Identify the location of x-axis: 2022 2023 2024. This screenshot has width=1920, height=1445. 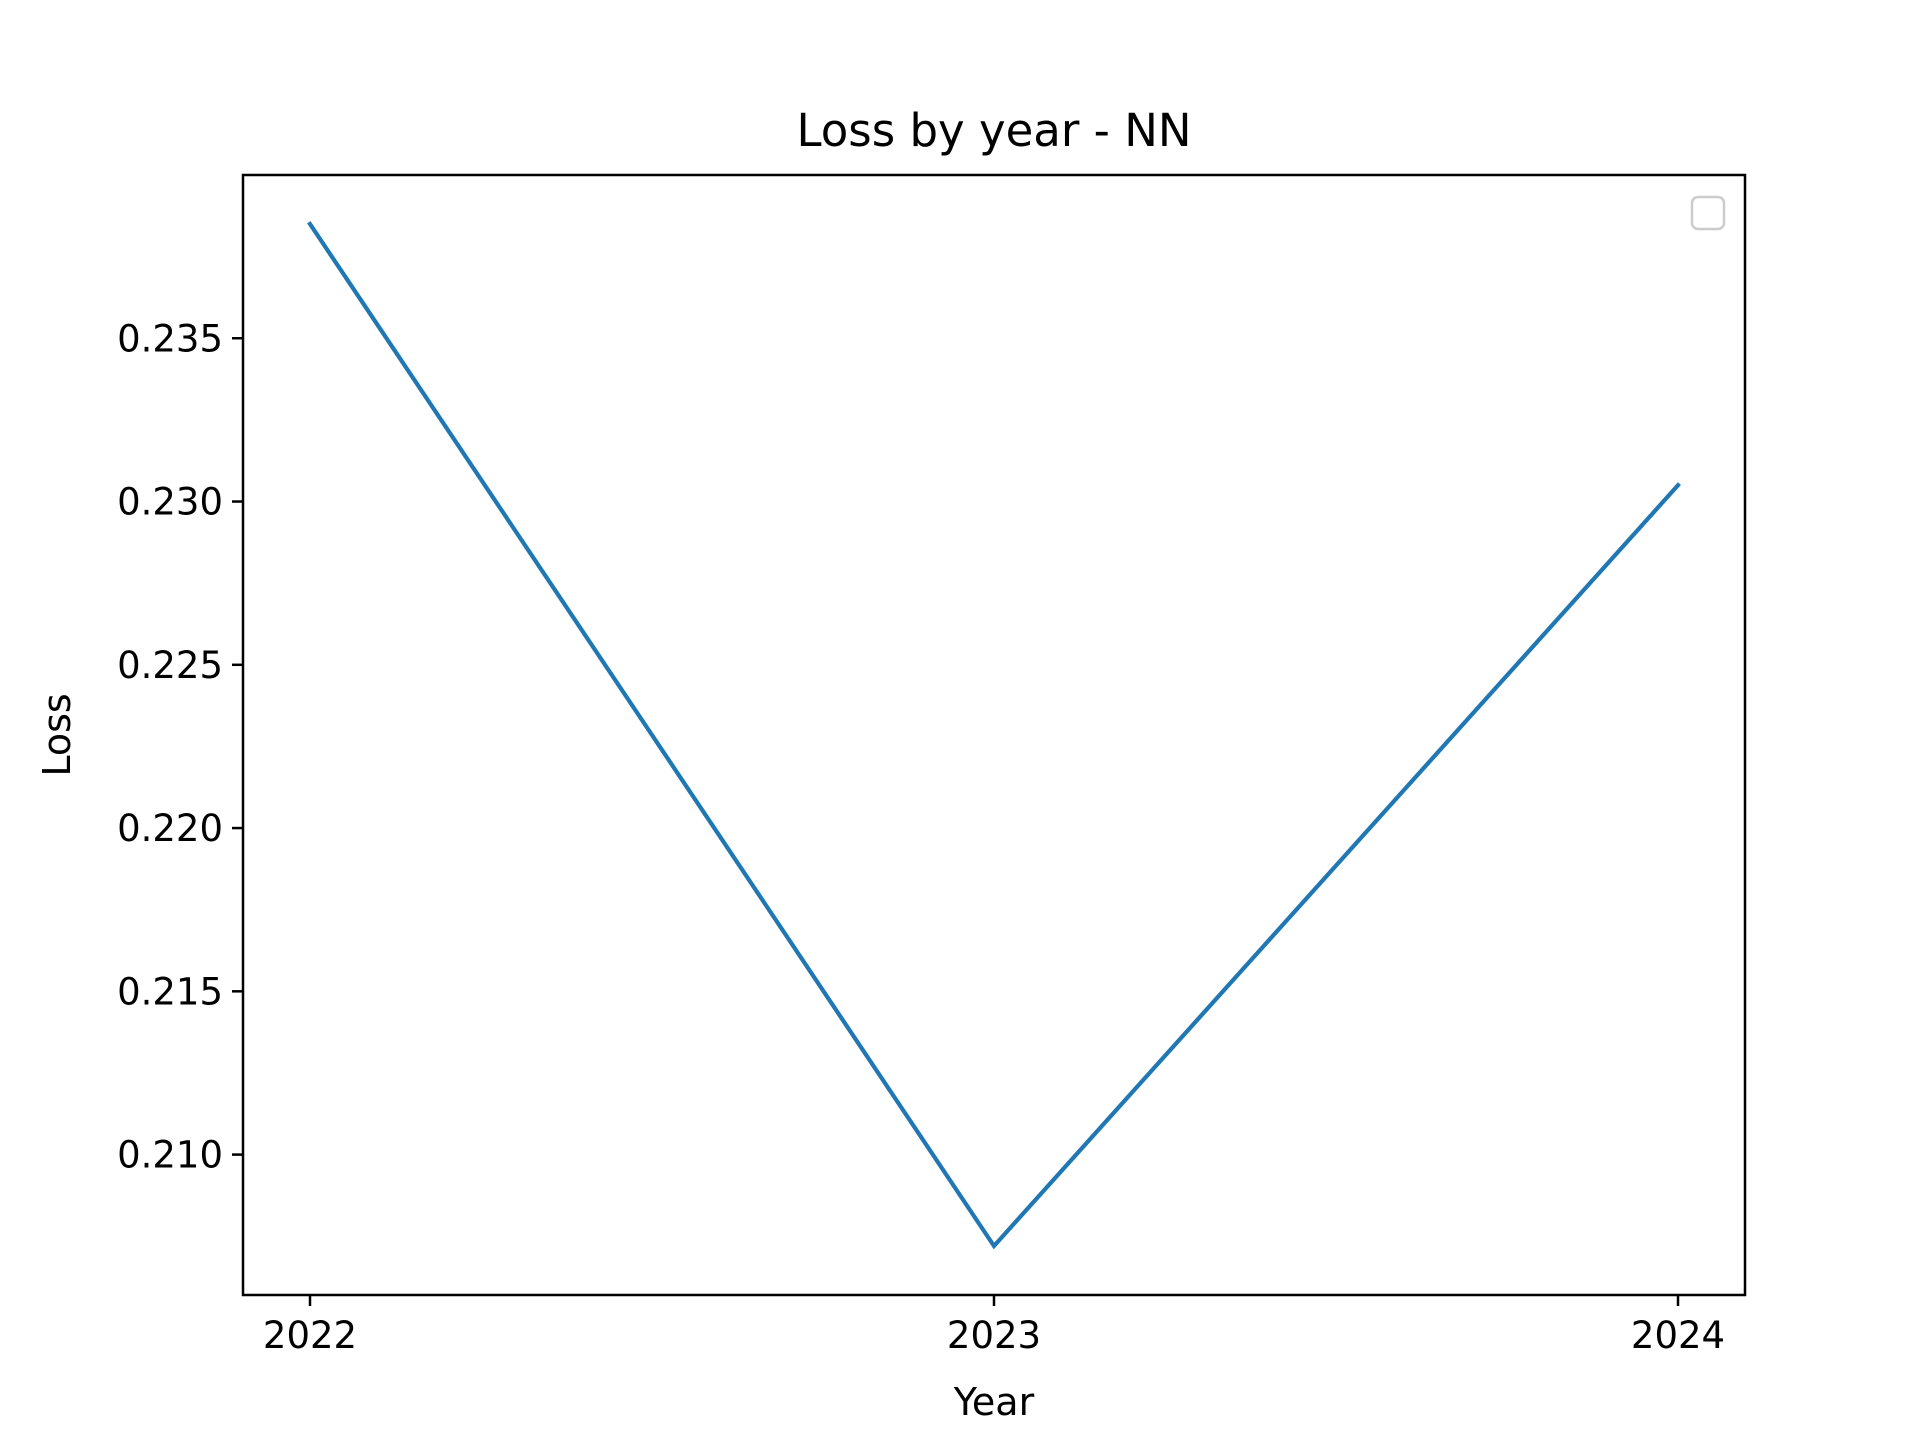
(994, 1326).